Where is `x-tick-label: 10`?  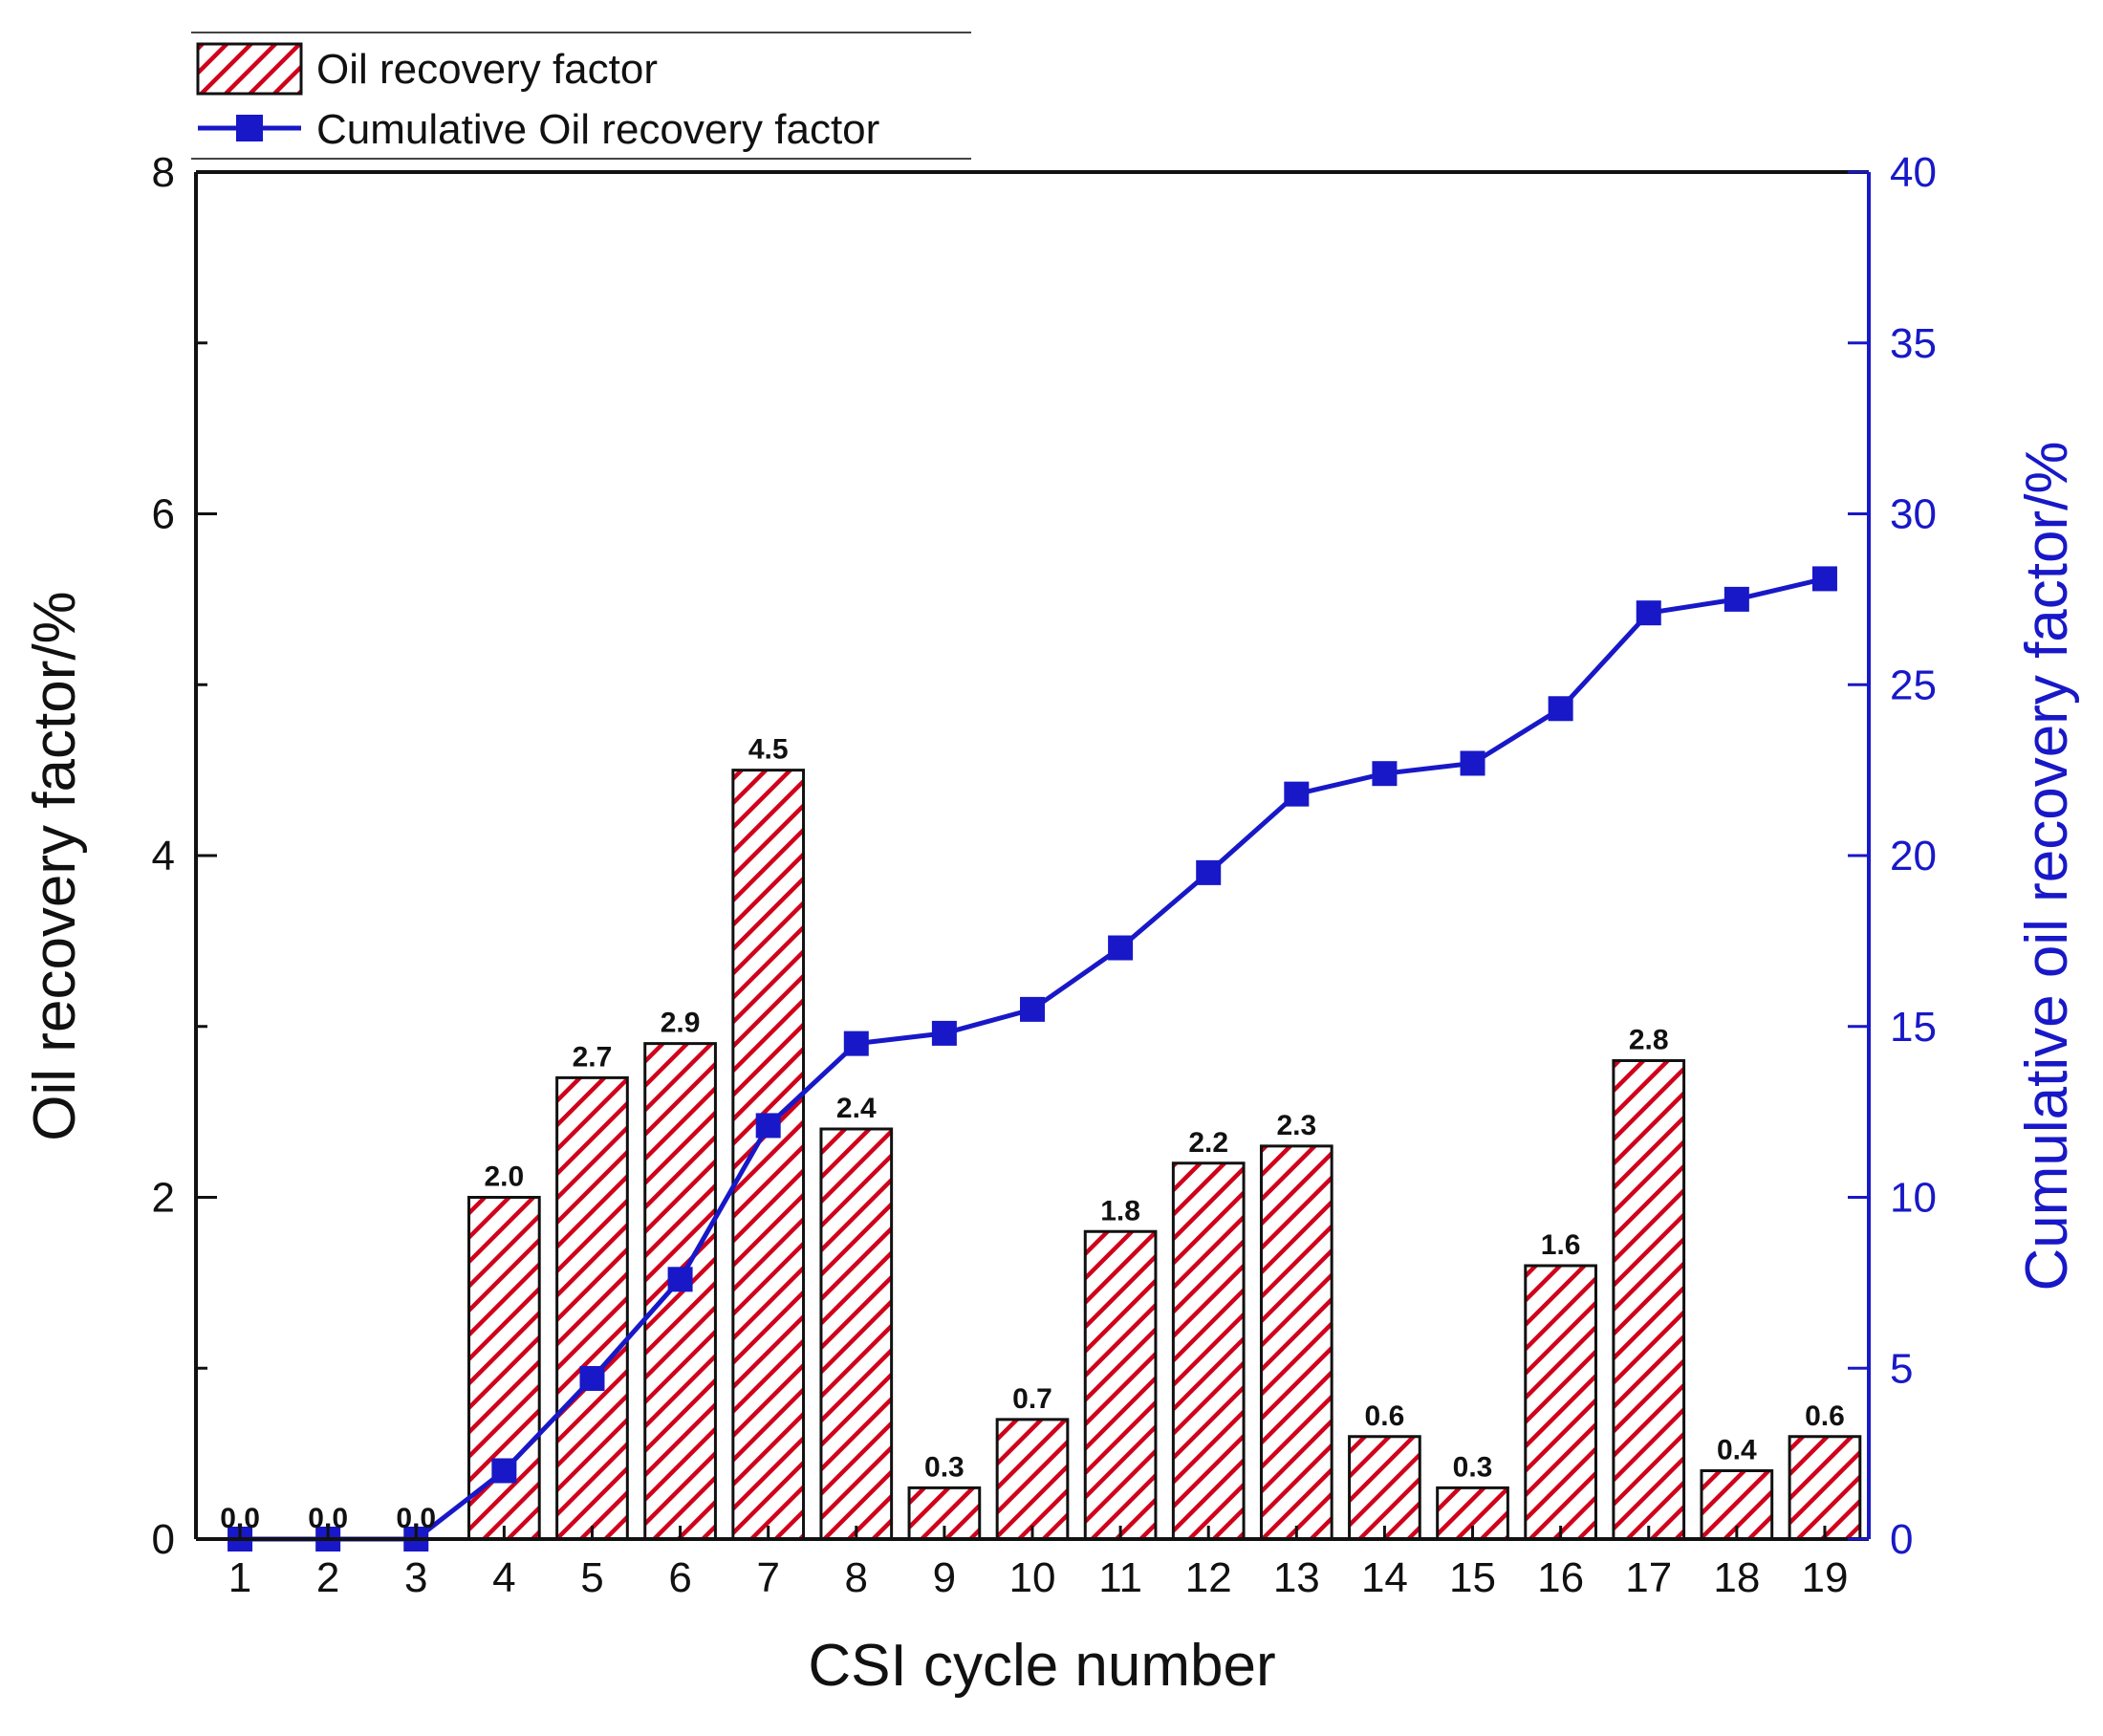 x-tick-label: 10 is located at coordinates (1032, 1577).